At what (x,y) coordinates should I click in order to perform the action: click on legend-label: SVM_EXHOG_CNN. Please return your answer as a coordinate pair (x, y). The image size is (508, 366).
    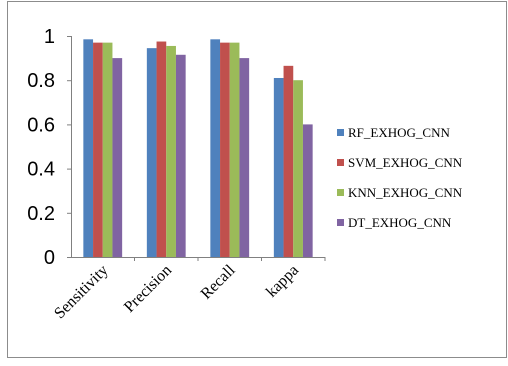
    Looking at the image, I should click on (405, 162).